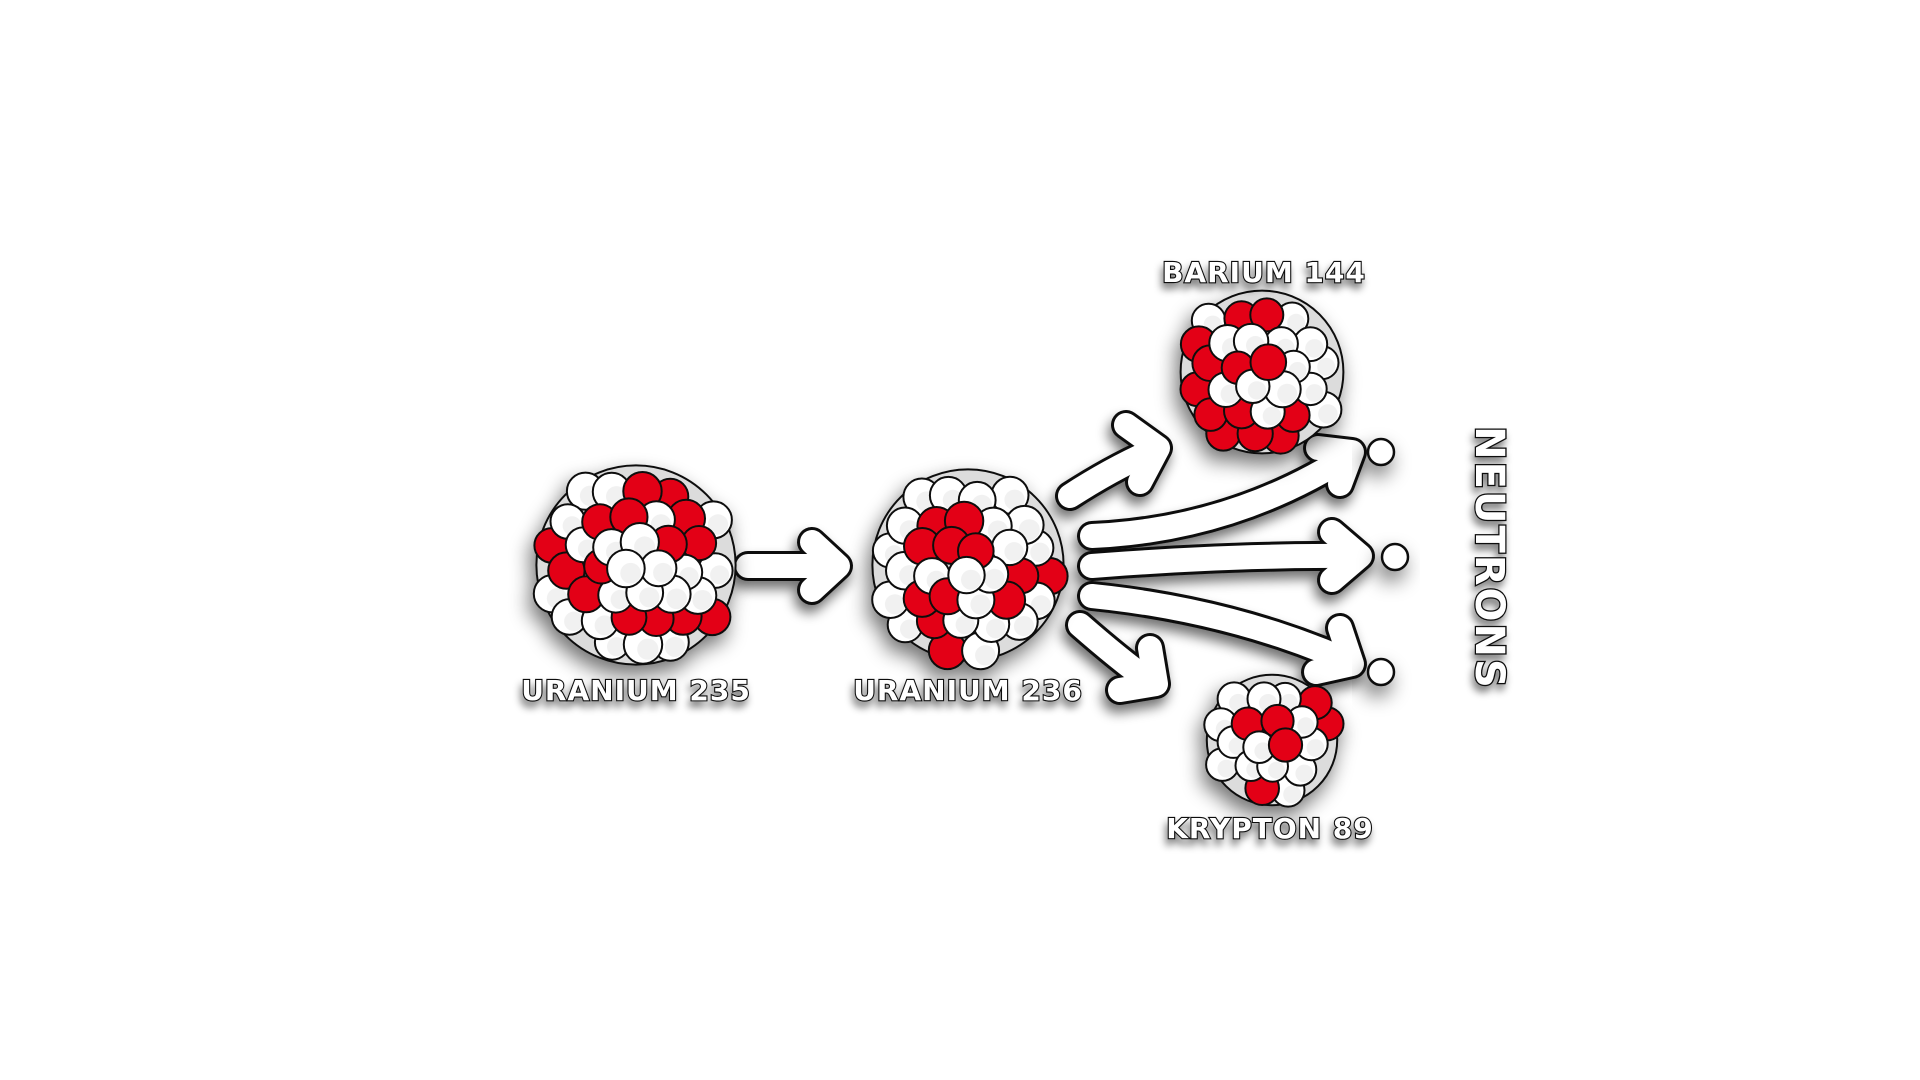 The height and width of the screenshot is (1080, 1920). Describe the element at coordinates (968, 690) in the screenshot. I see `uranium-236-label: URANIUM 236` at that location.